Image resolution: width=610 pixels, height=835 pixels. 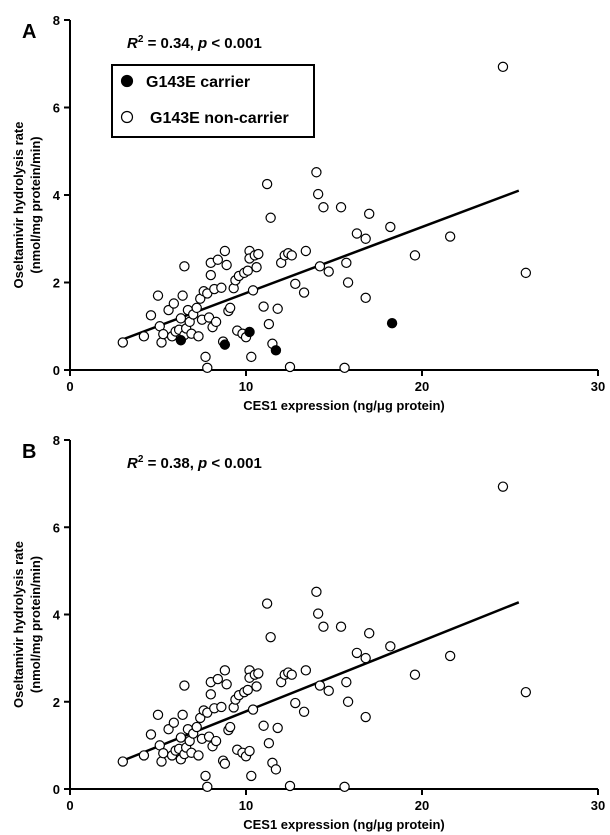 What do you see at coordinates (202, 43) in the screenshot?
I see `p-symbol: p` at bounding box center [202, 43].